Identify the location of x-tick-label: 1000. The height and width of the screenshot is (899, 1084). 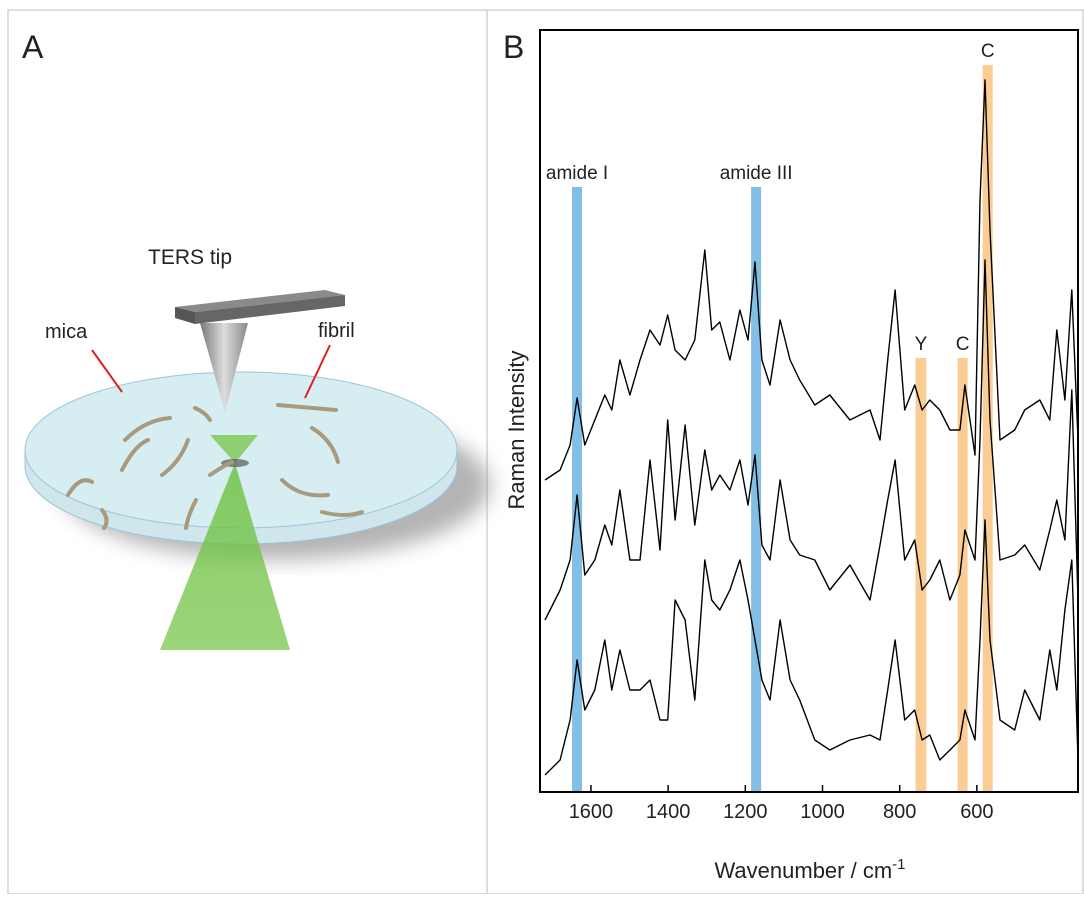
(822, 812).